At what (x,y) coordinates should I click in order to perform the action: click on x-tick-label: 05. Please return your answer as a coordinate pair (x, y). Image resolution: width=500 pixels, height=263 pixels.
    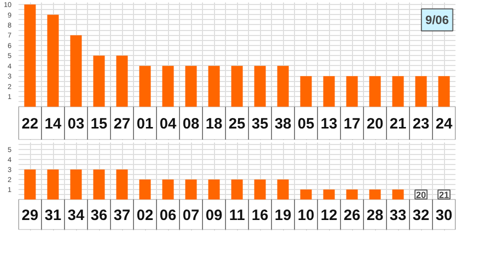
    Looking at the image, I should click on (306, 124).